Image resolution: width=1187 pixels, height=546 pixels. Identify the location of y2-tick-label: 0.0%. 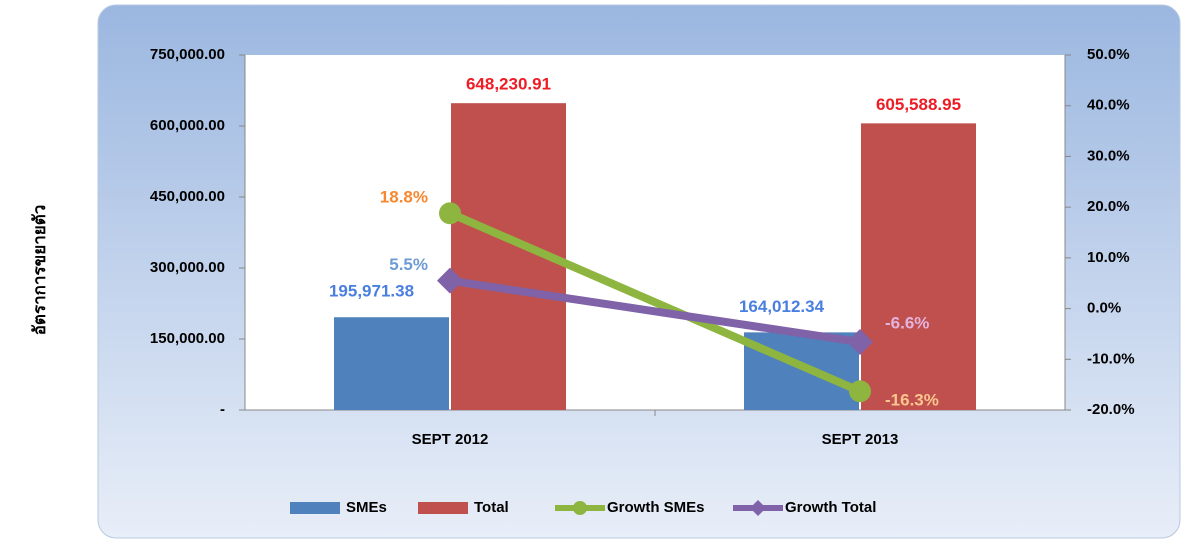
(1104, 308).